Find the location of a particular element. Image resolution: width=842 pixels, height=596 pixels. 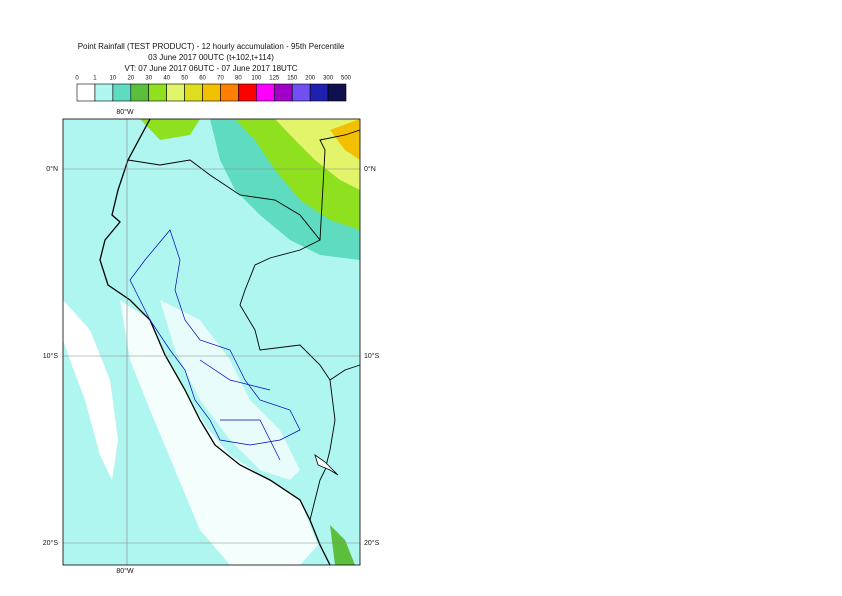

legend-label: 70 is located at coordinates (220, 79).